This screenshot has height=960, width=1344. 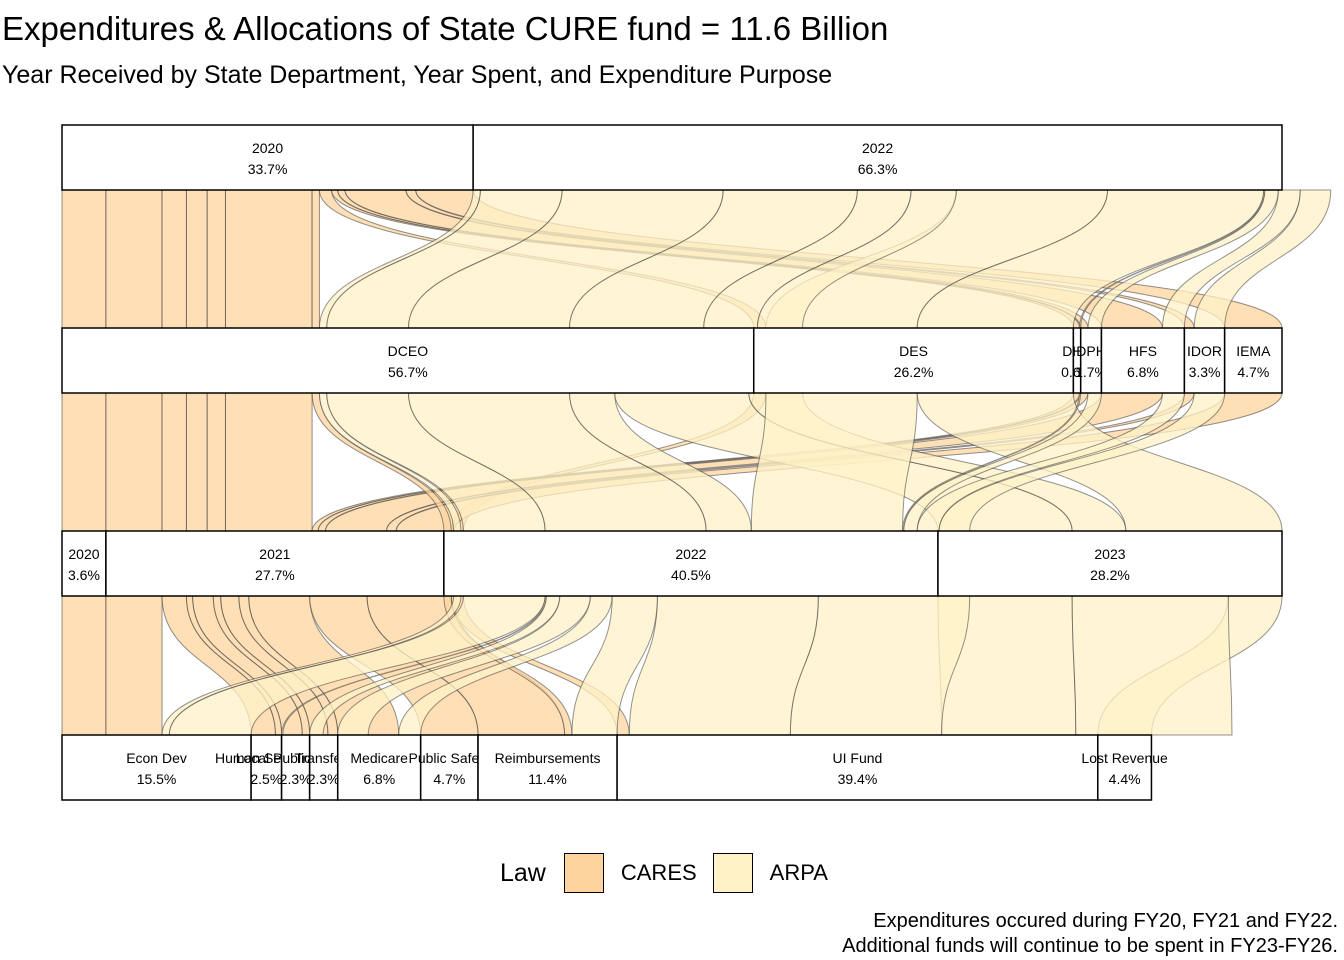 I want to click on stratum-pct: 66.3%, so click(x=878, y=169).